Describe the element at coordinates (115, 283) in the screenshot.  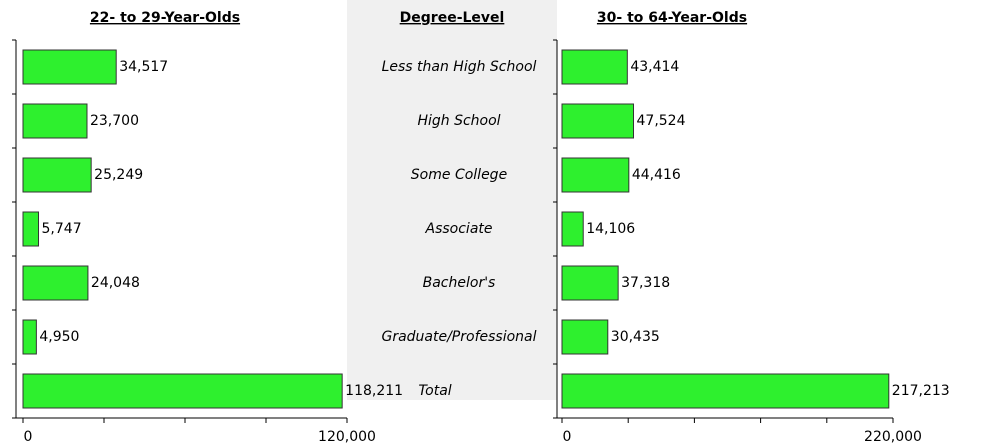
I see `value-label: 24,048` at that location.